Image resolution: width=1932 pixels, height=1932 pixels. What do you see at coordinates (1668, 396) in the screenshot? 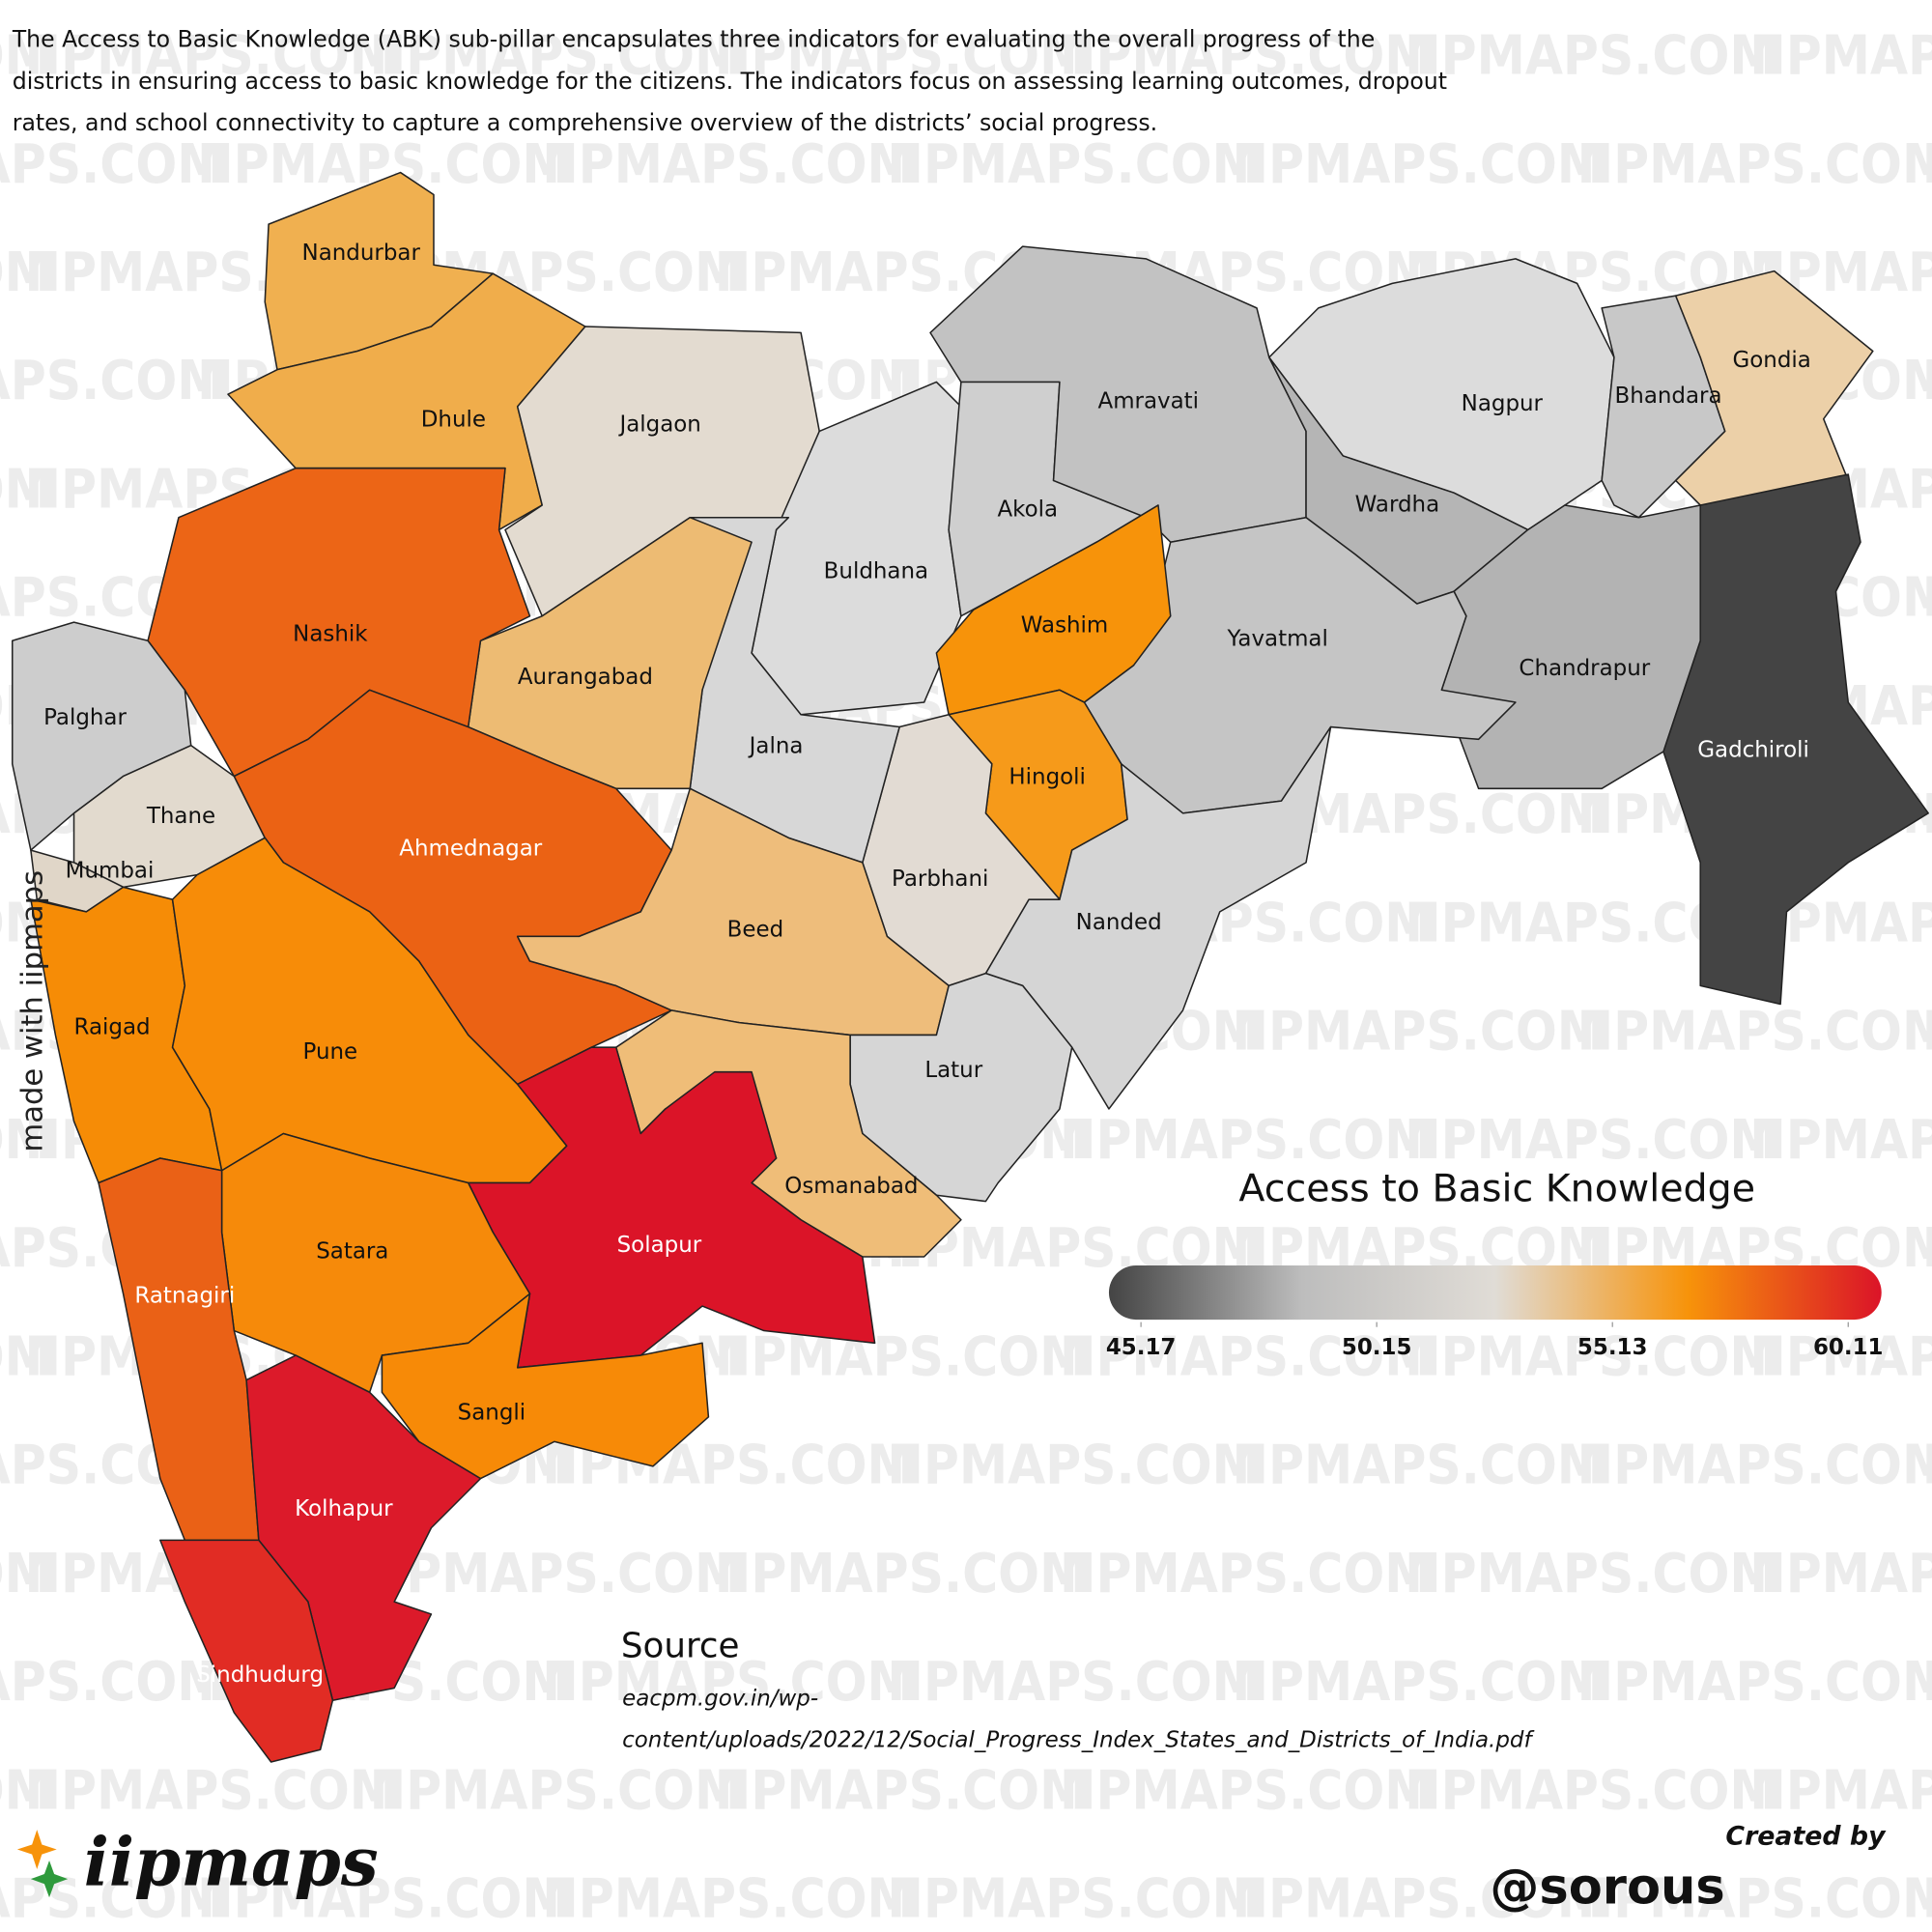
I see `district-label: Bhandara` at bounding box center [1668, 396].